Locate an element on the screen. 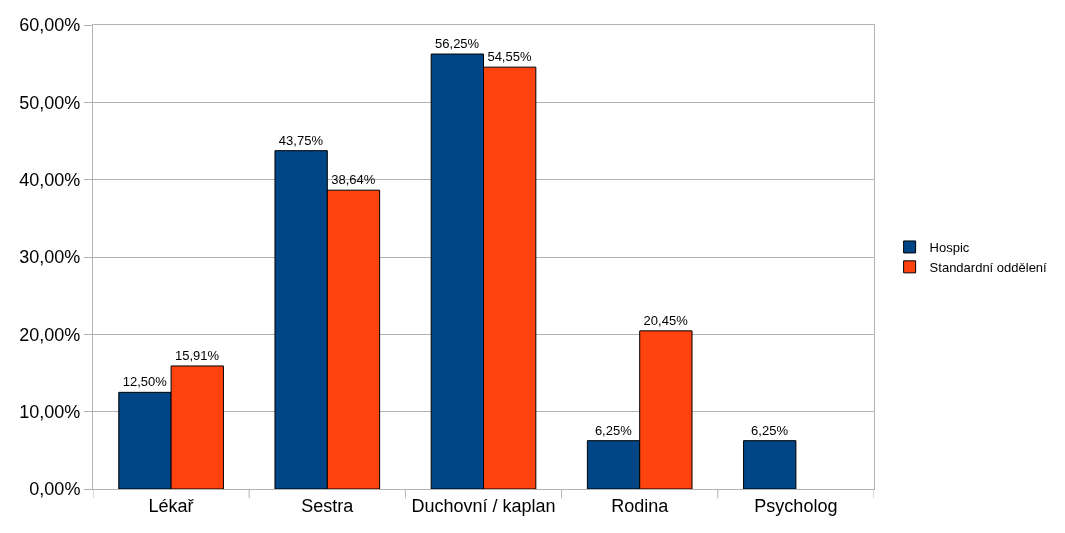 The width and height of the screenshot is (1065, 533). data-label: 20,45% is located at coordinates (666, 320).